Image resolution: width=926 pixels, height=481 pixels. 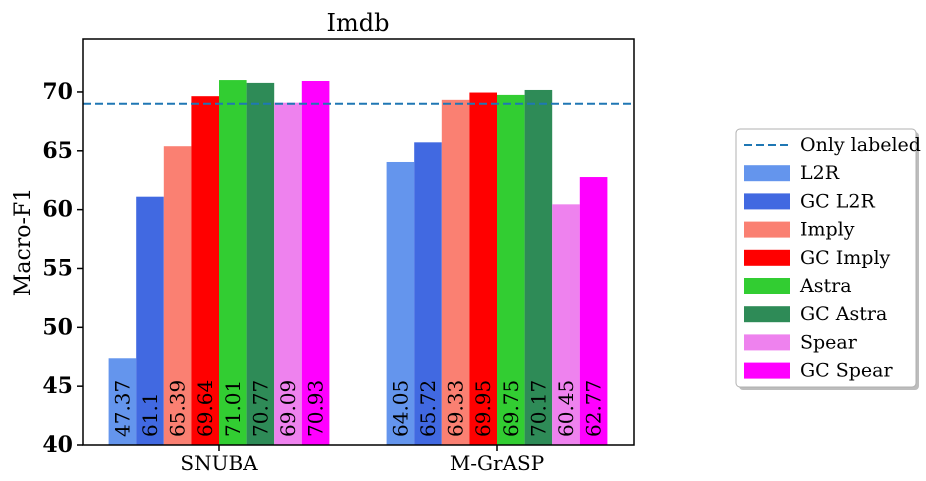 What do you see at coordinates (827, 230) in the screenshot?
I see `legend-label-imply: Imply` at bounding box center [827, 230].